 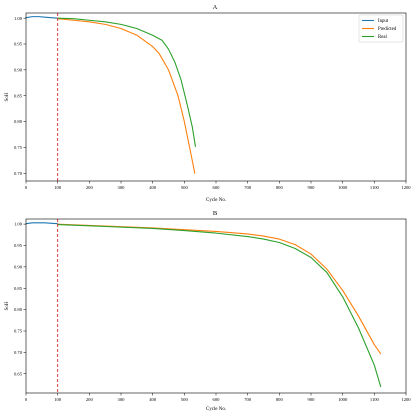 I want to click on legend-label-real: Real, so click(x=382, y=37).